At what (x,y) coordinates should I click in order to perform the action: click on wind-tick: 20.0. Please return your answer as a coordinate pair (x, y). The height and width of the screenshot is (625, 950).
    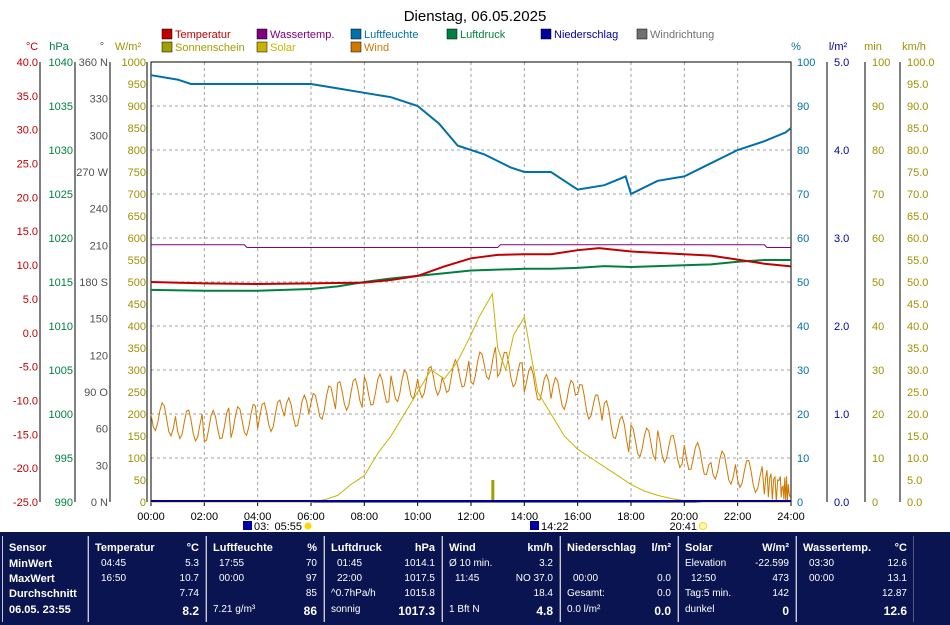
    Looking at the image, I should click on (917, 415).